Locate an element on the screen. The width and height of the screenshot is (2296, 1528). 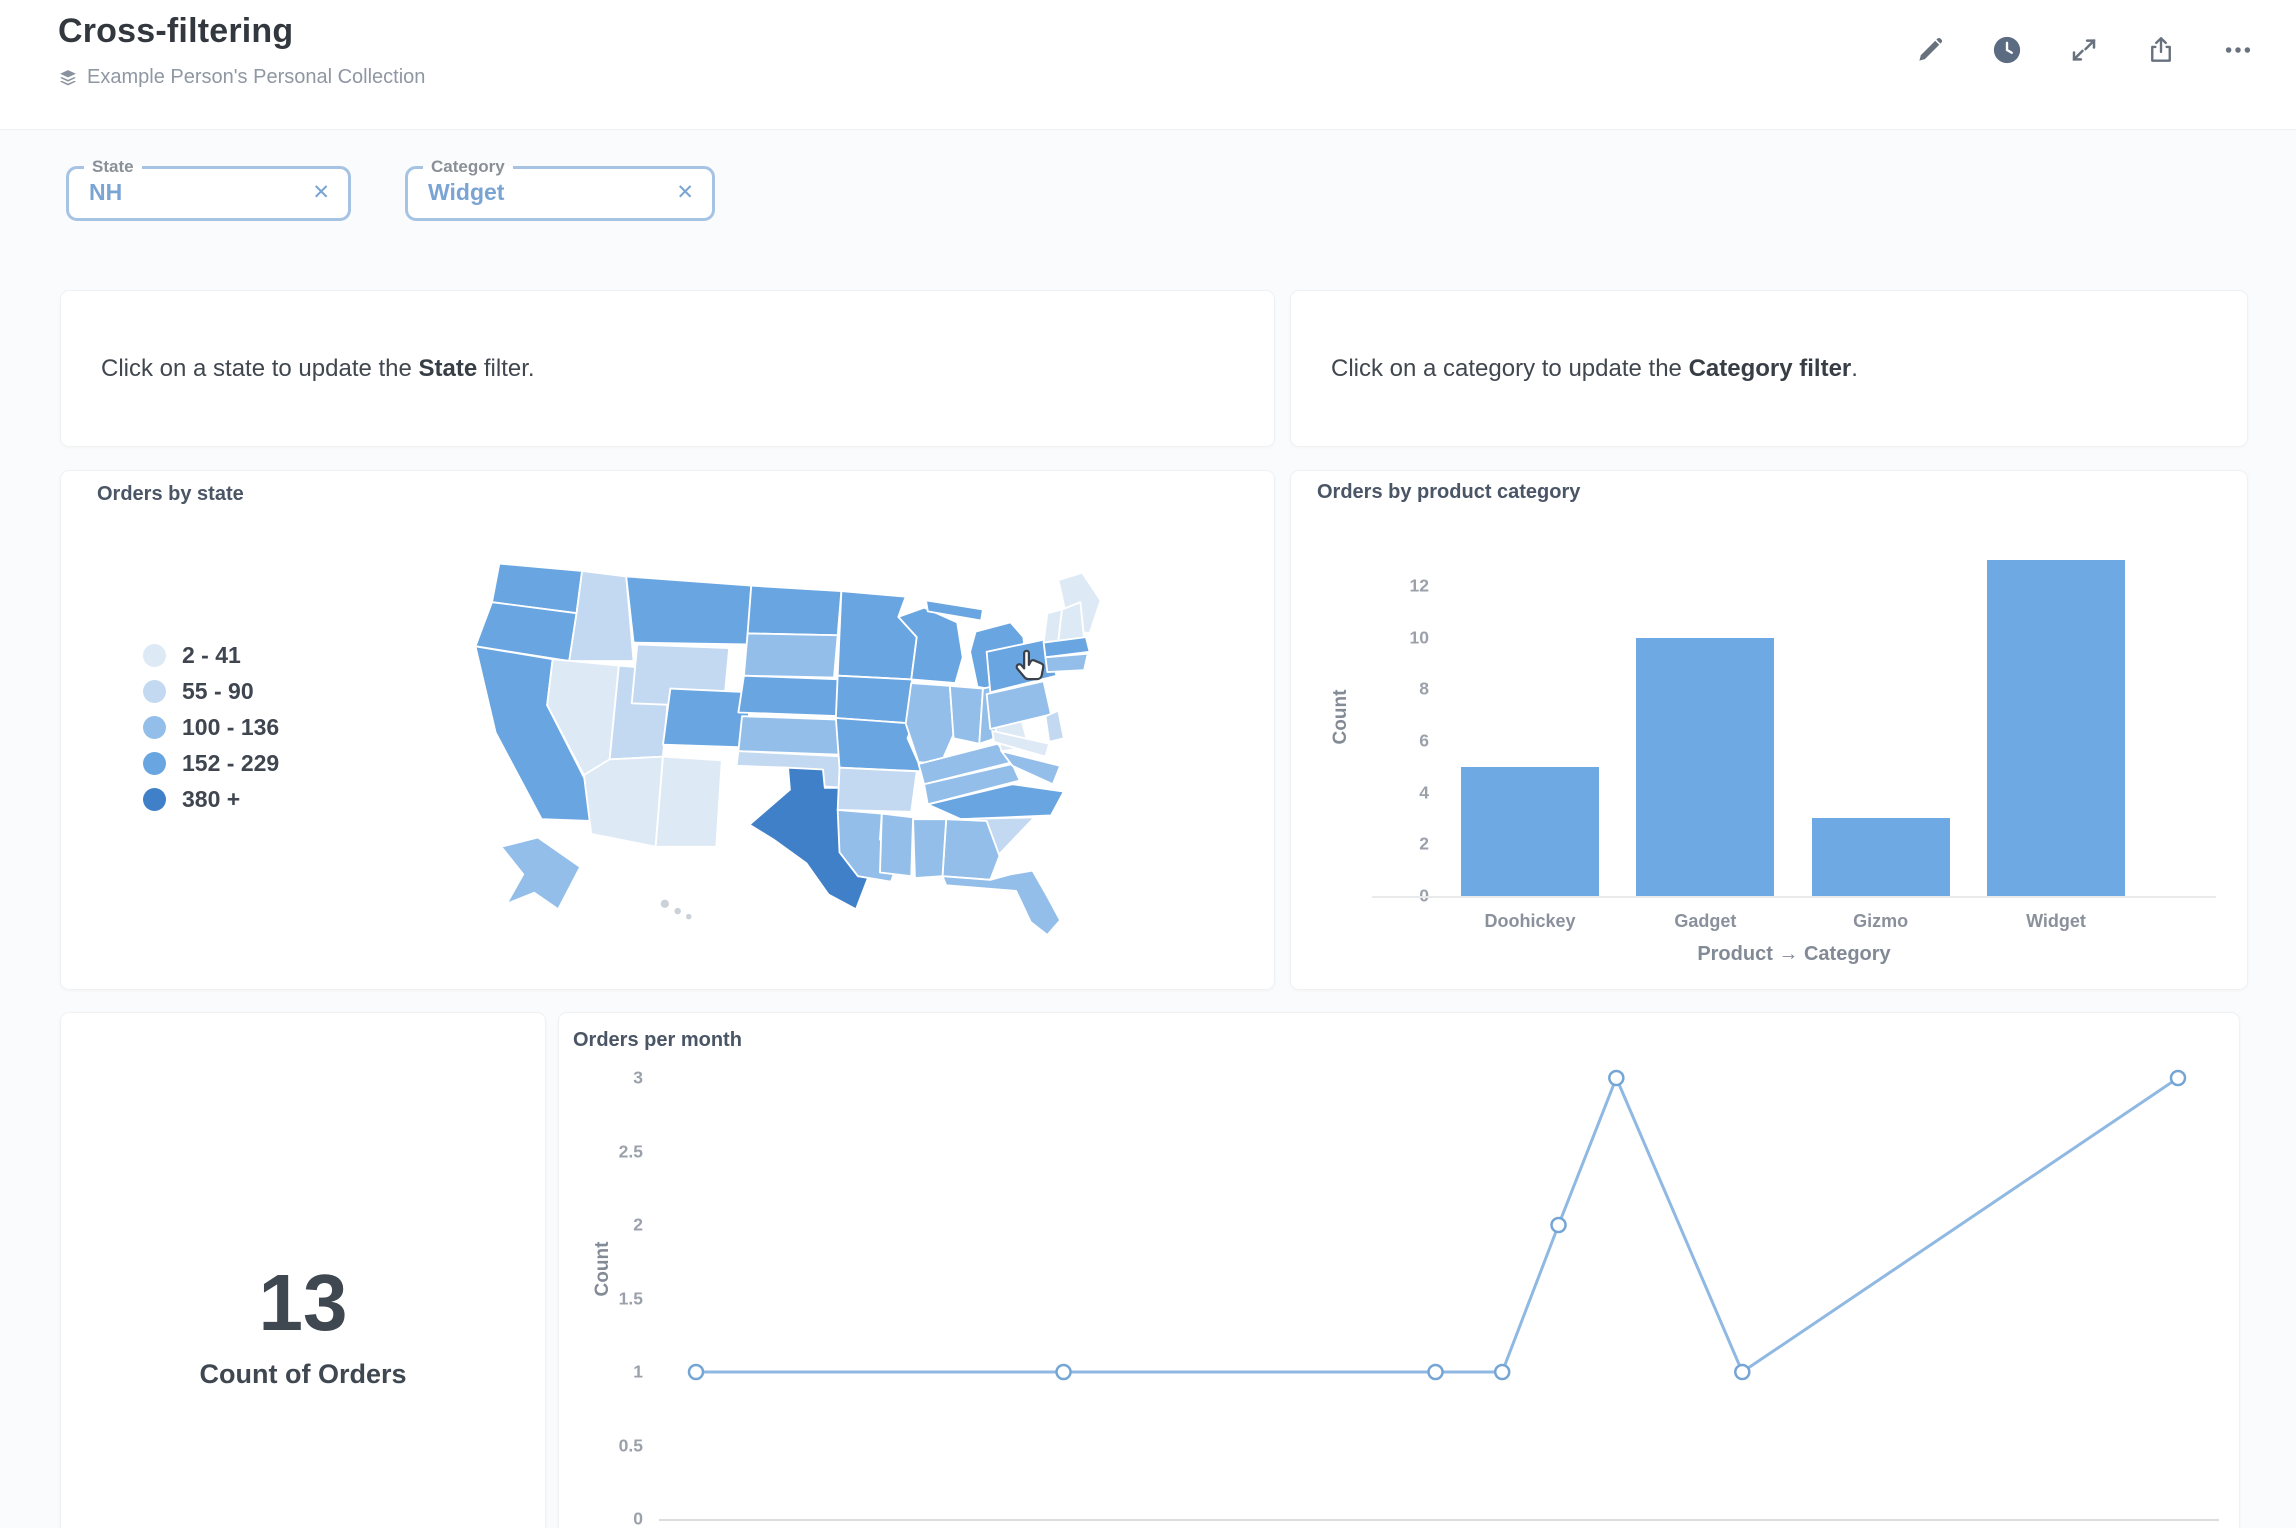
bar-plot-area is located at coordinates (1793, 728).